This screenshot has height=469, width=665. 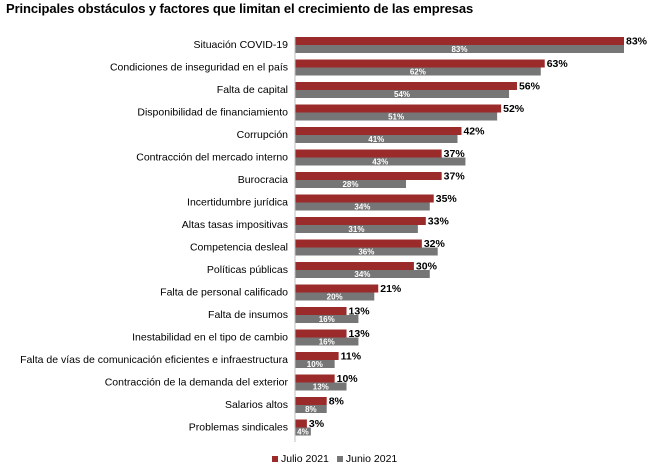 I want to click on data-label-junio-2021: 13%, so click(x=321, y=387).